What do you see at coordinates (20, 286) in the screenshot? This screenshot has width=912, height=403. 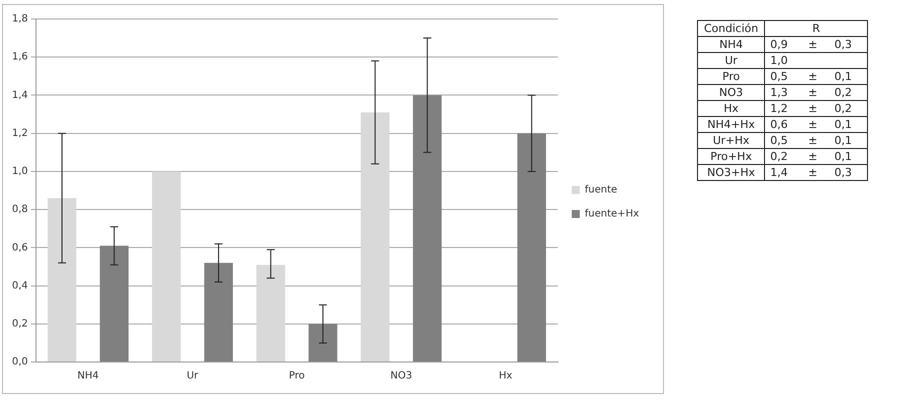 I see `y-tick-label: 0,4` at bounding box center [20, 286].